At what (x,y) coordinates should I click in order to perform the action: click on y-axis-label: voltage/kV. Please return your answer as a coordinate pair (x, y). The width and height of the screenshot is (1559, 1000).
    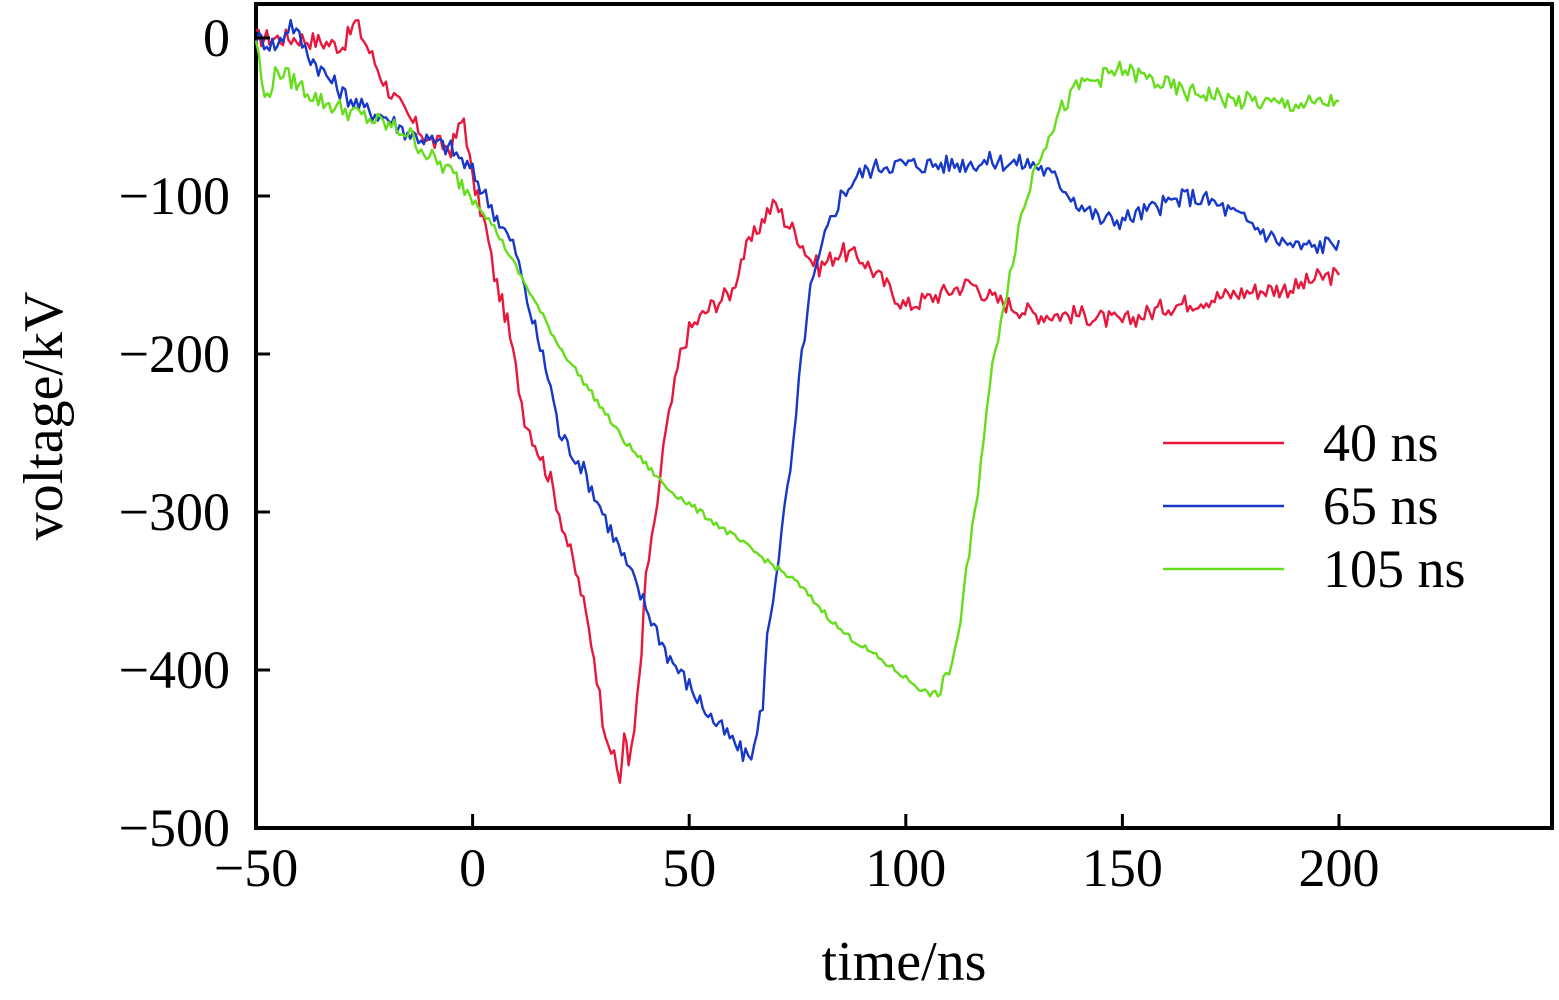
    Looking at the image, I should click on (44, 416).